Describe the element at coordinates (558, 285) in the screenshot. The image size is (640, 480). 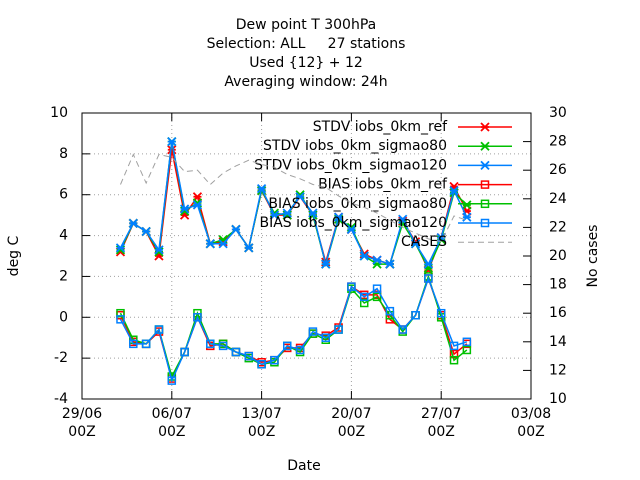
I see `y2-tick-label: 18` at that location.